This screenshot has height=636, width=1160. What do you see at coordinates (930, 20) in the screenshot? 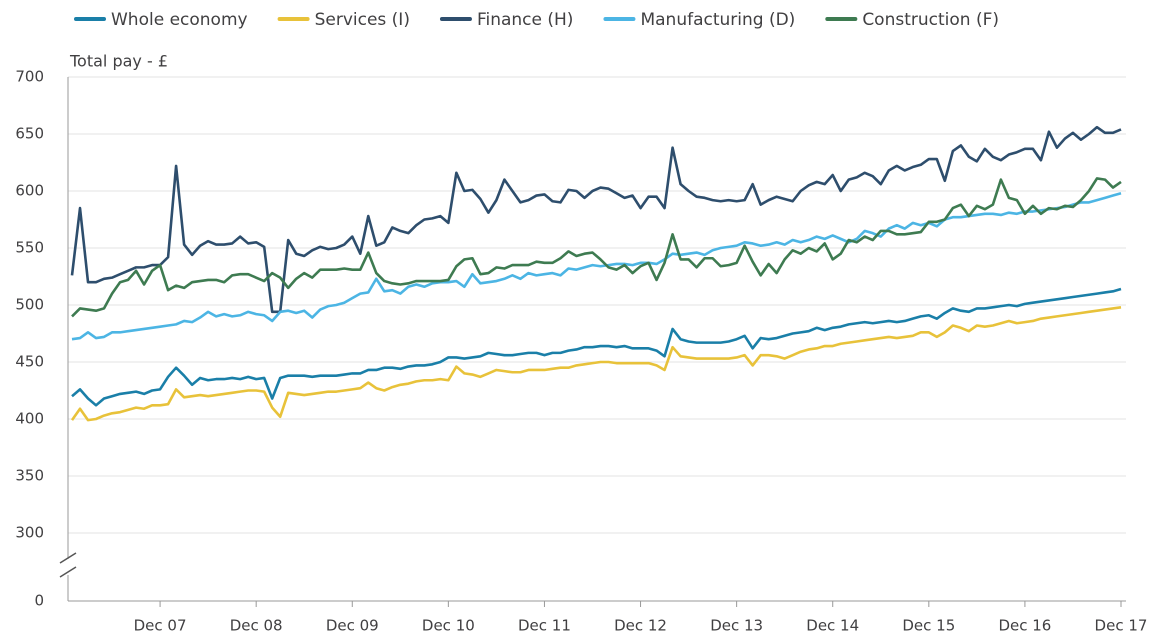
I see `legend-label: Construction (F)` at bounding box center [930, 20].